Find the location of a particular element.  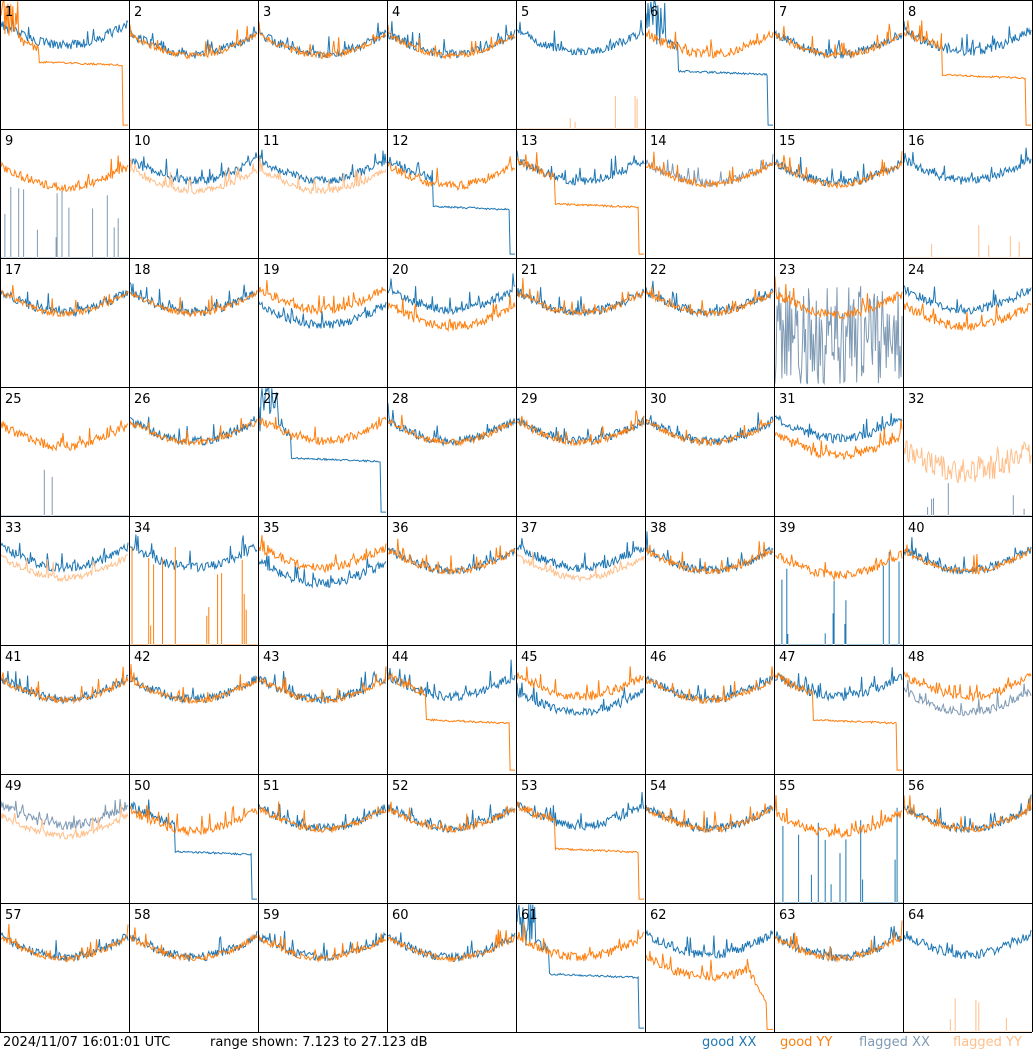

panel-2: 2 is located at coordinates (193, 32).